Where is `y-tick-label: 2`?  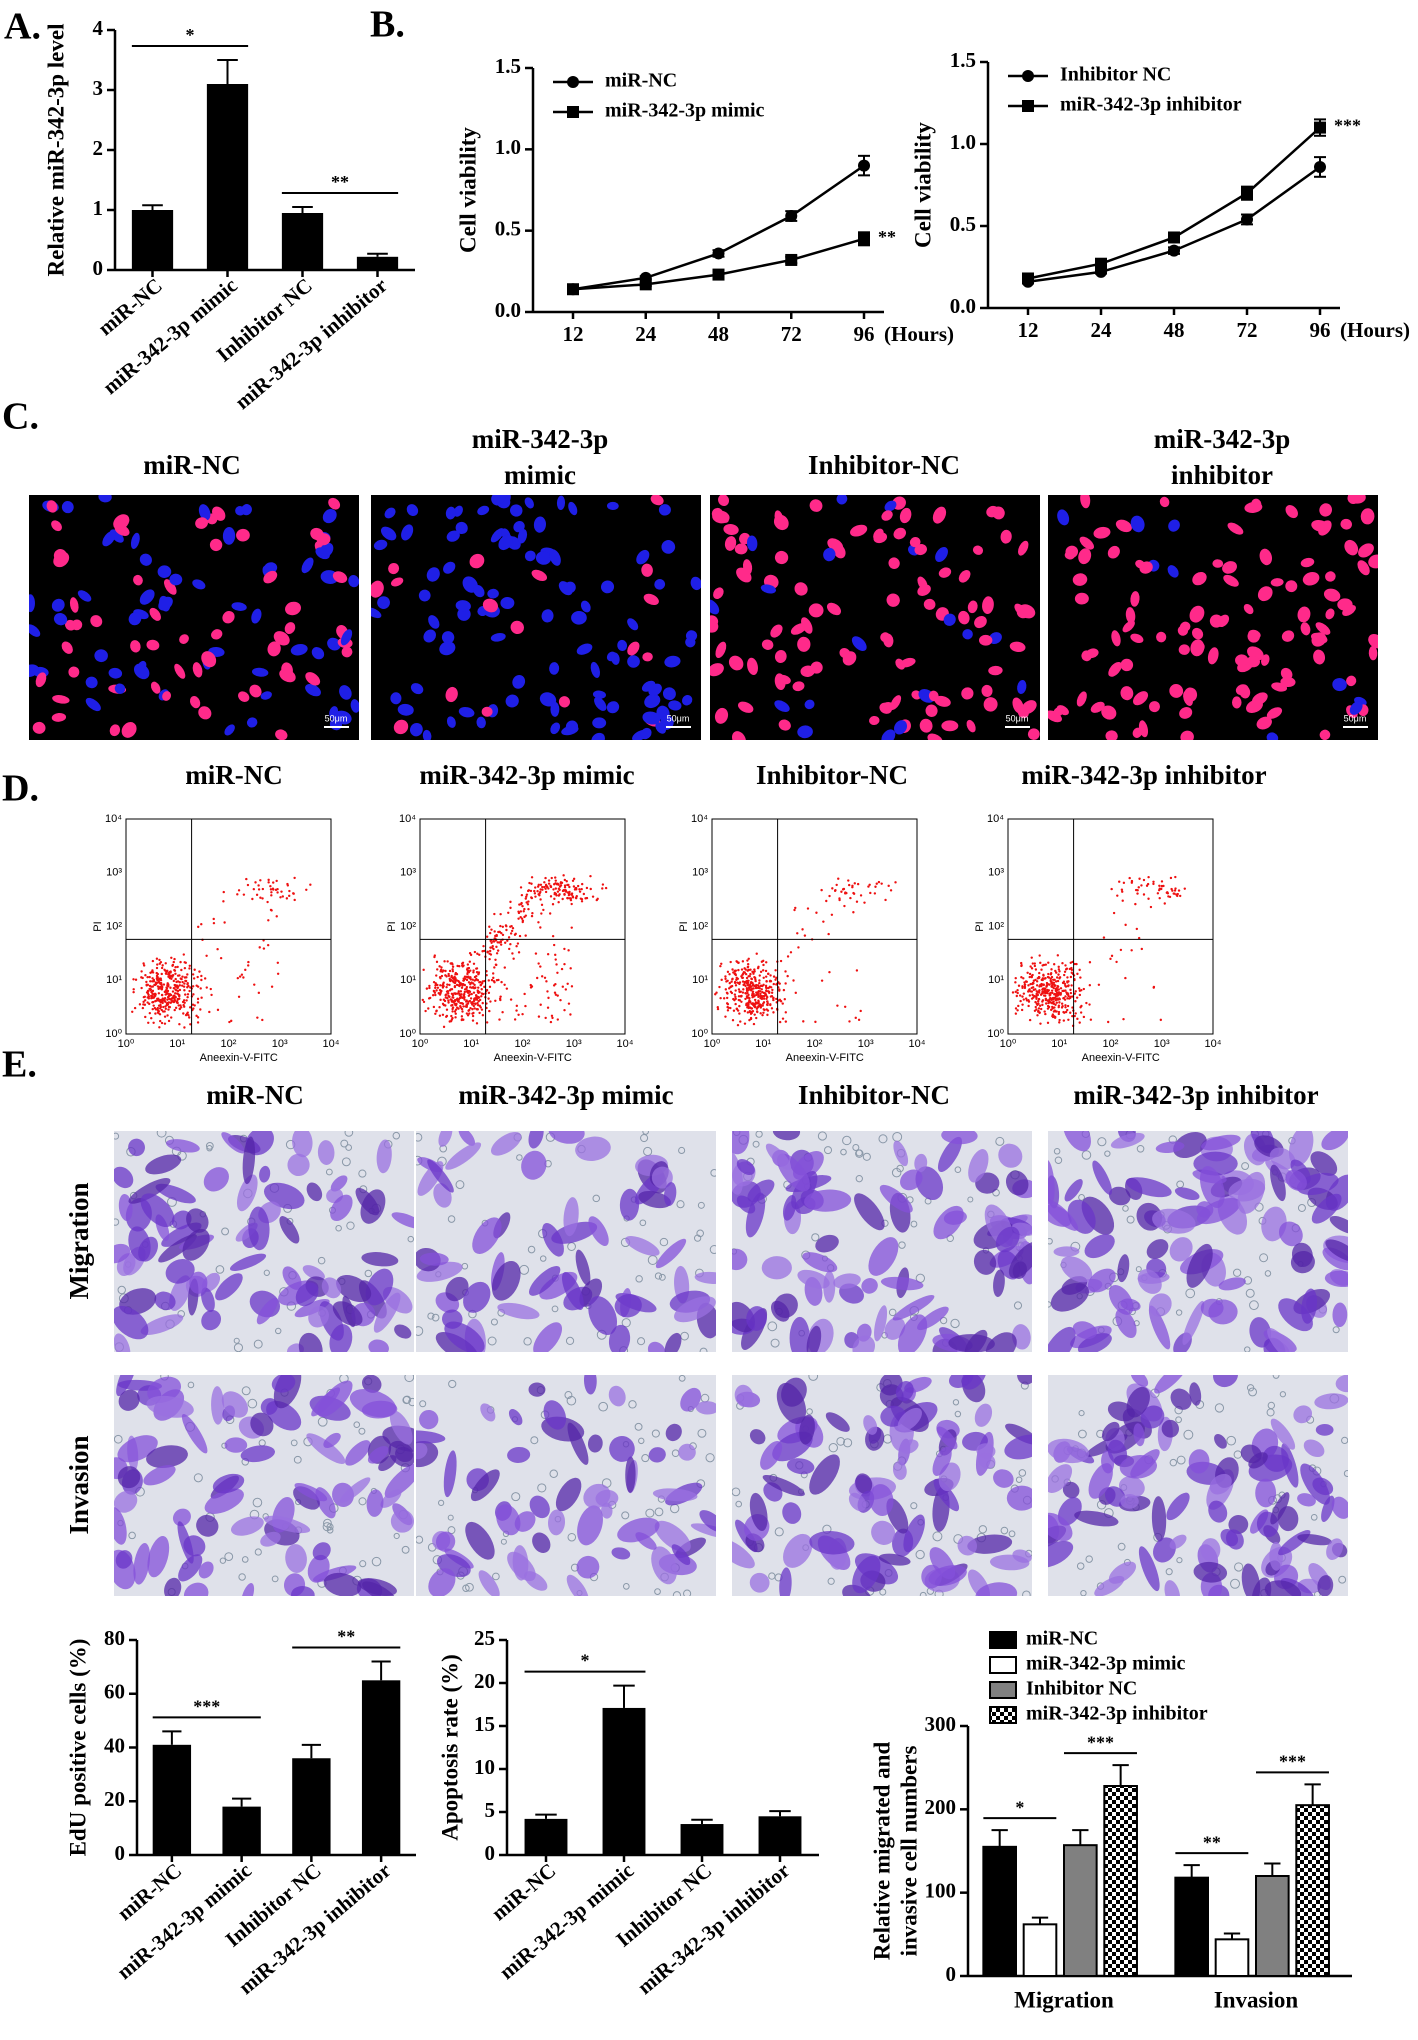 y-tick-label: 2 is located at coordinates (98, 148).